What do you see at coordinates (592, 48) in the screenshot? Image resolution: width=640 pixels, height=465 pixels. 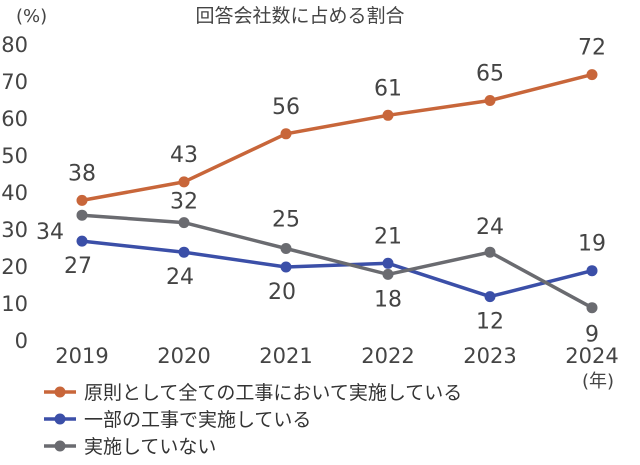 I see `data-label: 72` at bounding box center [592, 48].